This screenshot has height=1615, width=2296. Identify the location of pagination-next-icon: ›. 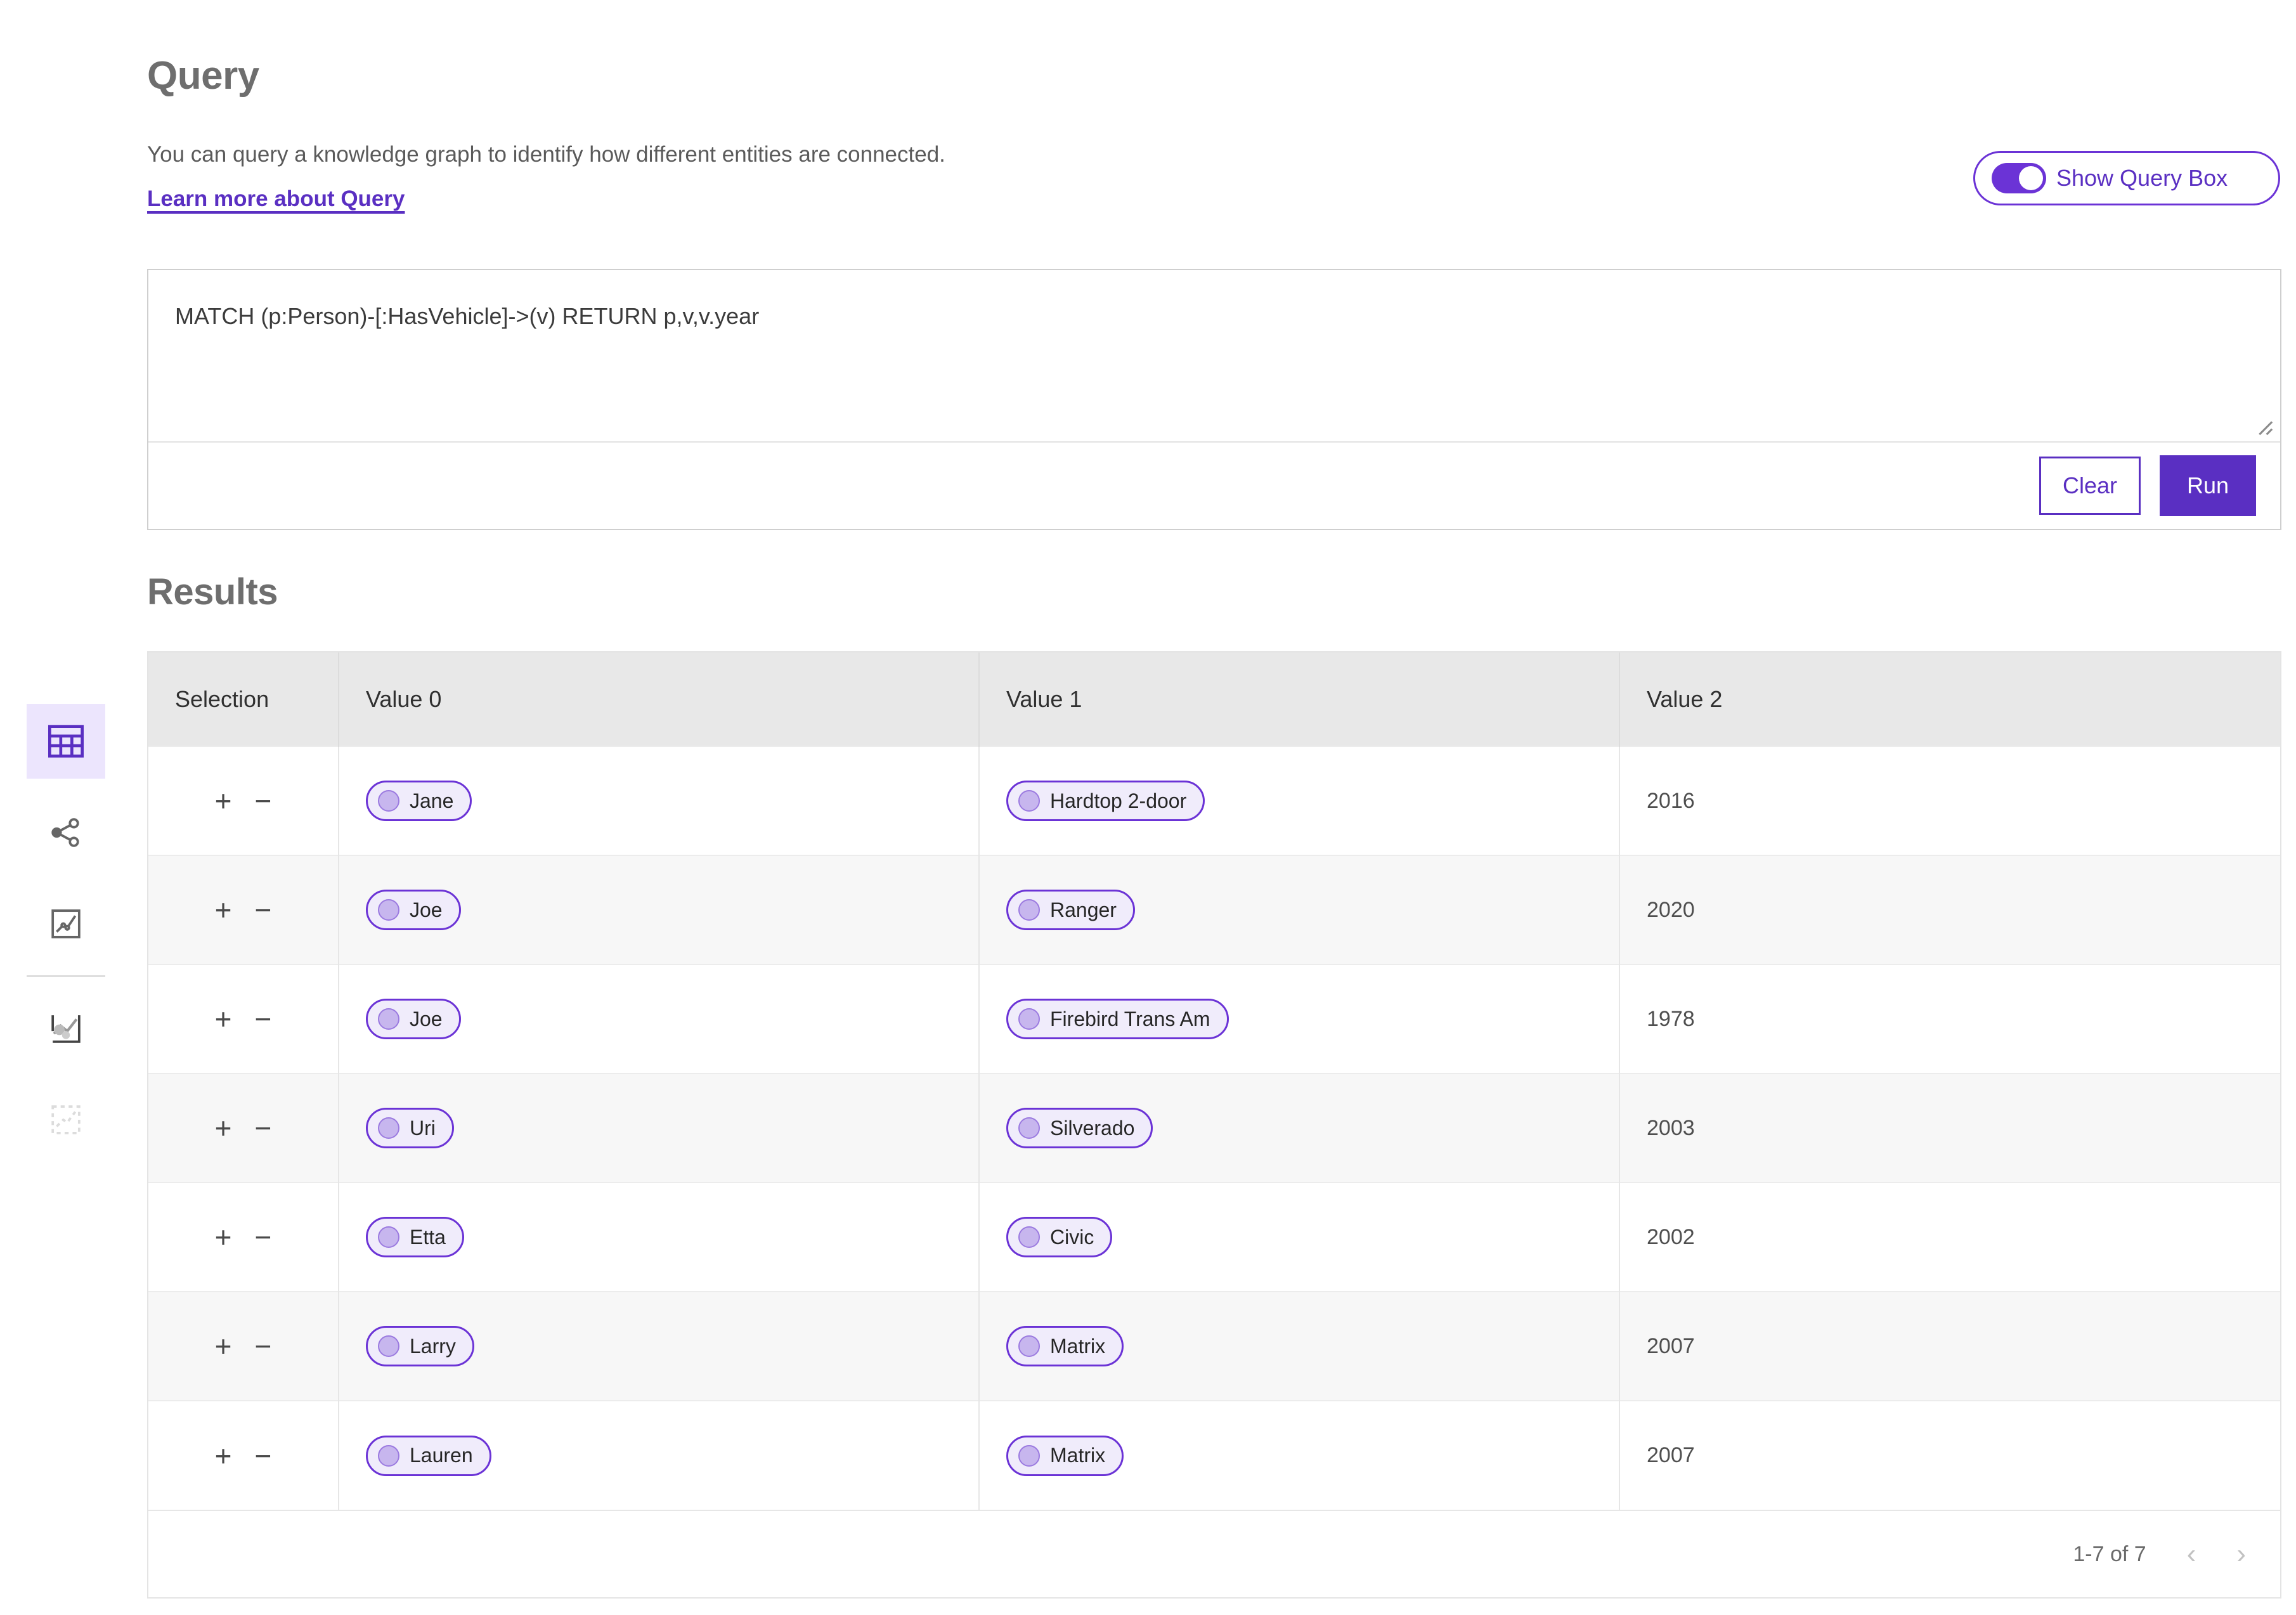
(2241, 1553).